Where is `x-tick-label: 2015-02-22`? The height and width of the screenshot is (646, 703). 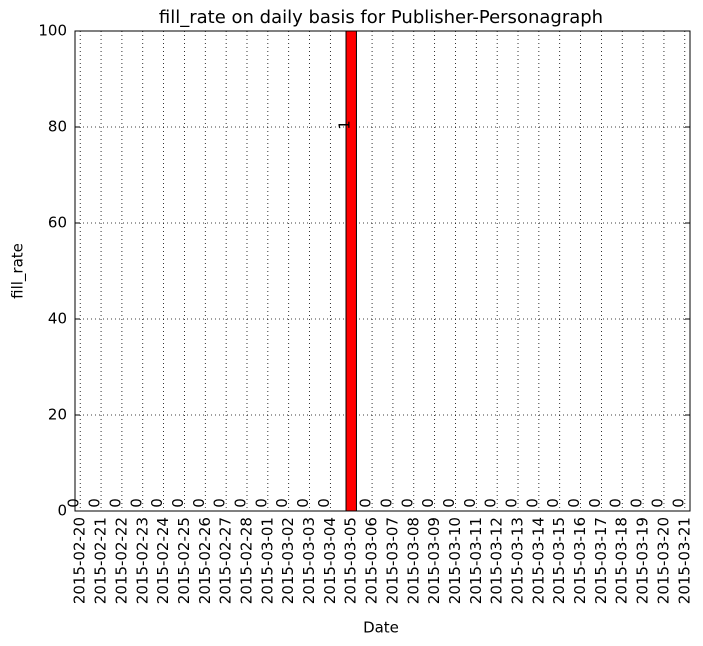
x-tick-label: 2015-02-22 is located at coordinates (121, 560).